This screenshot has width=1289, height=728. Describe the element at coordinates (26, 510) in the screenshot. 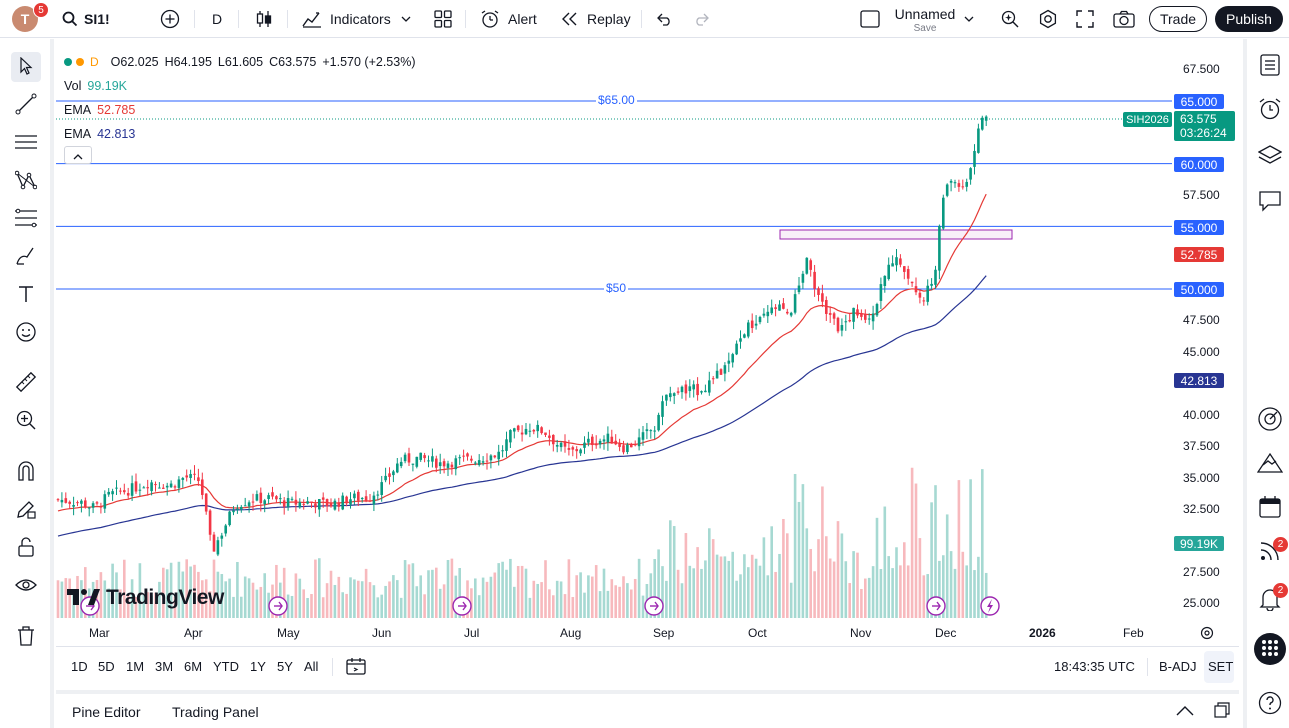

I see `stay-drawing-tool` at that location.